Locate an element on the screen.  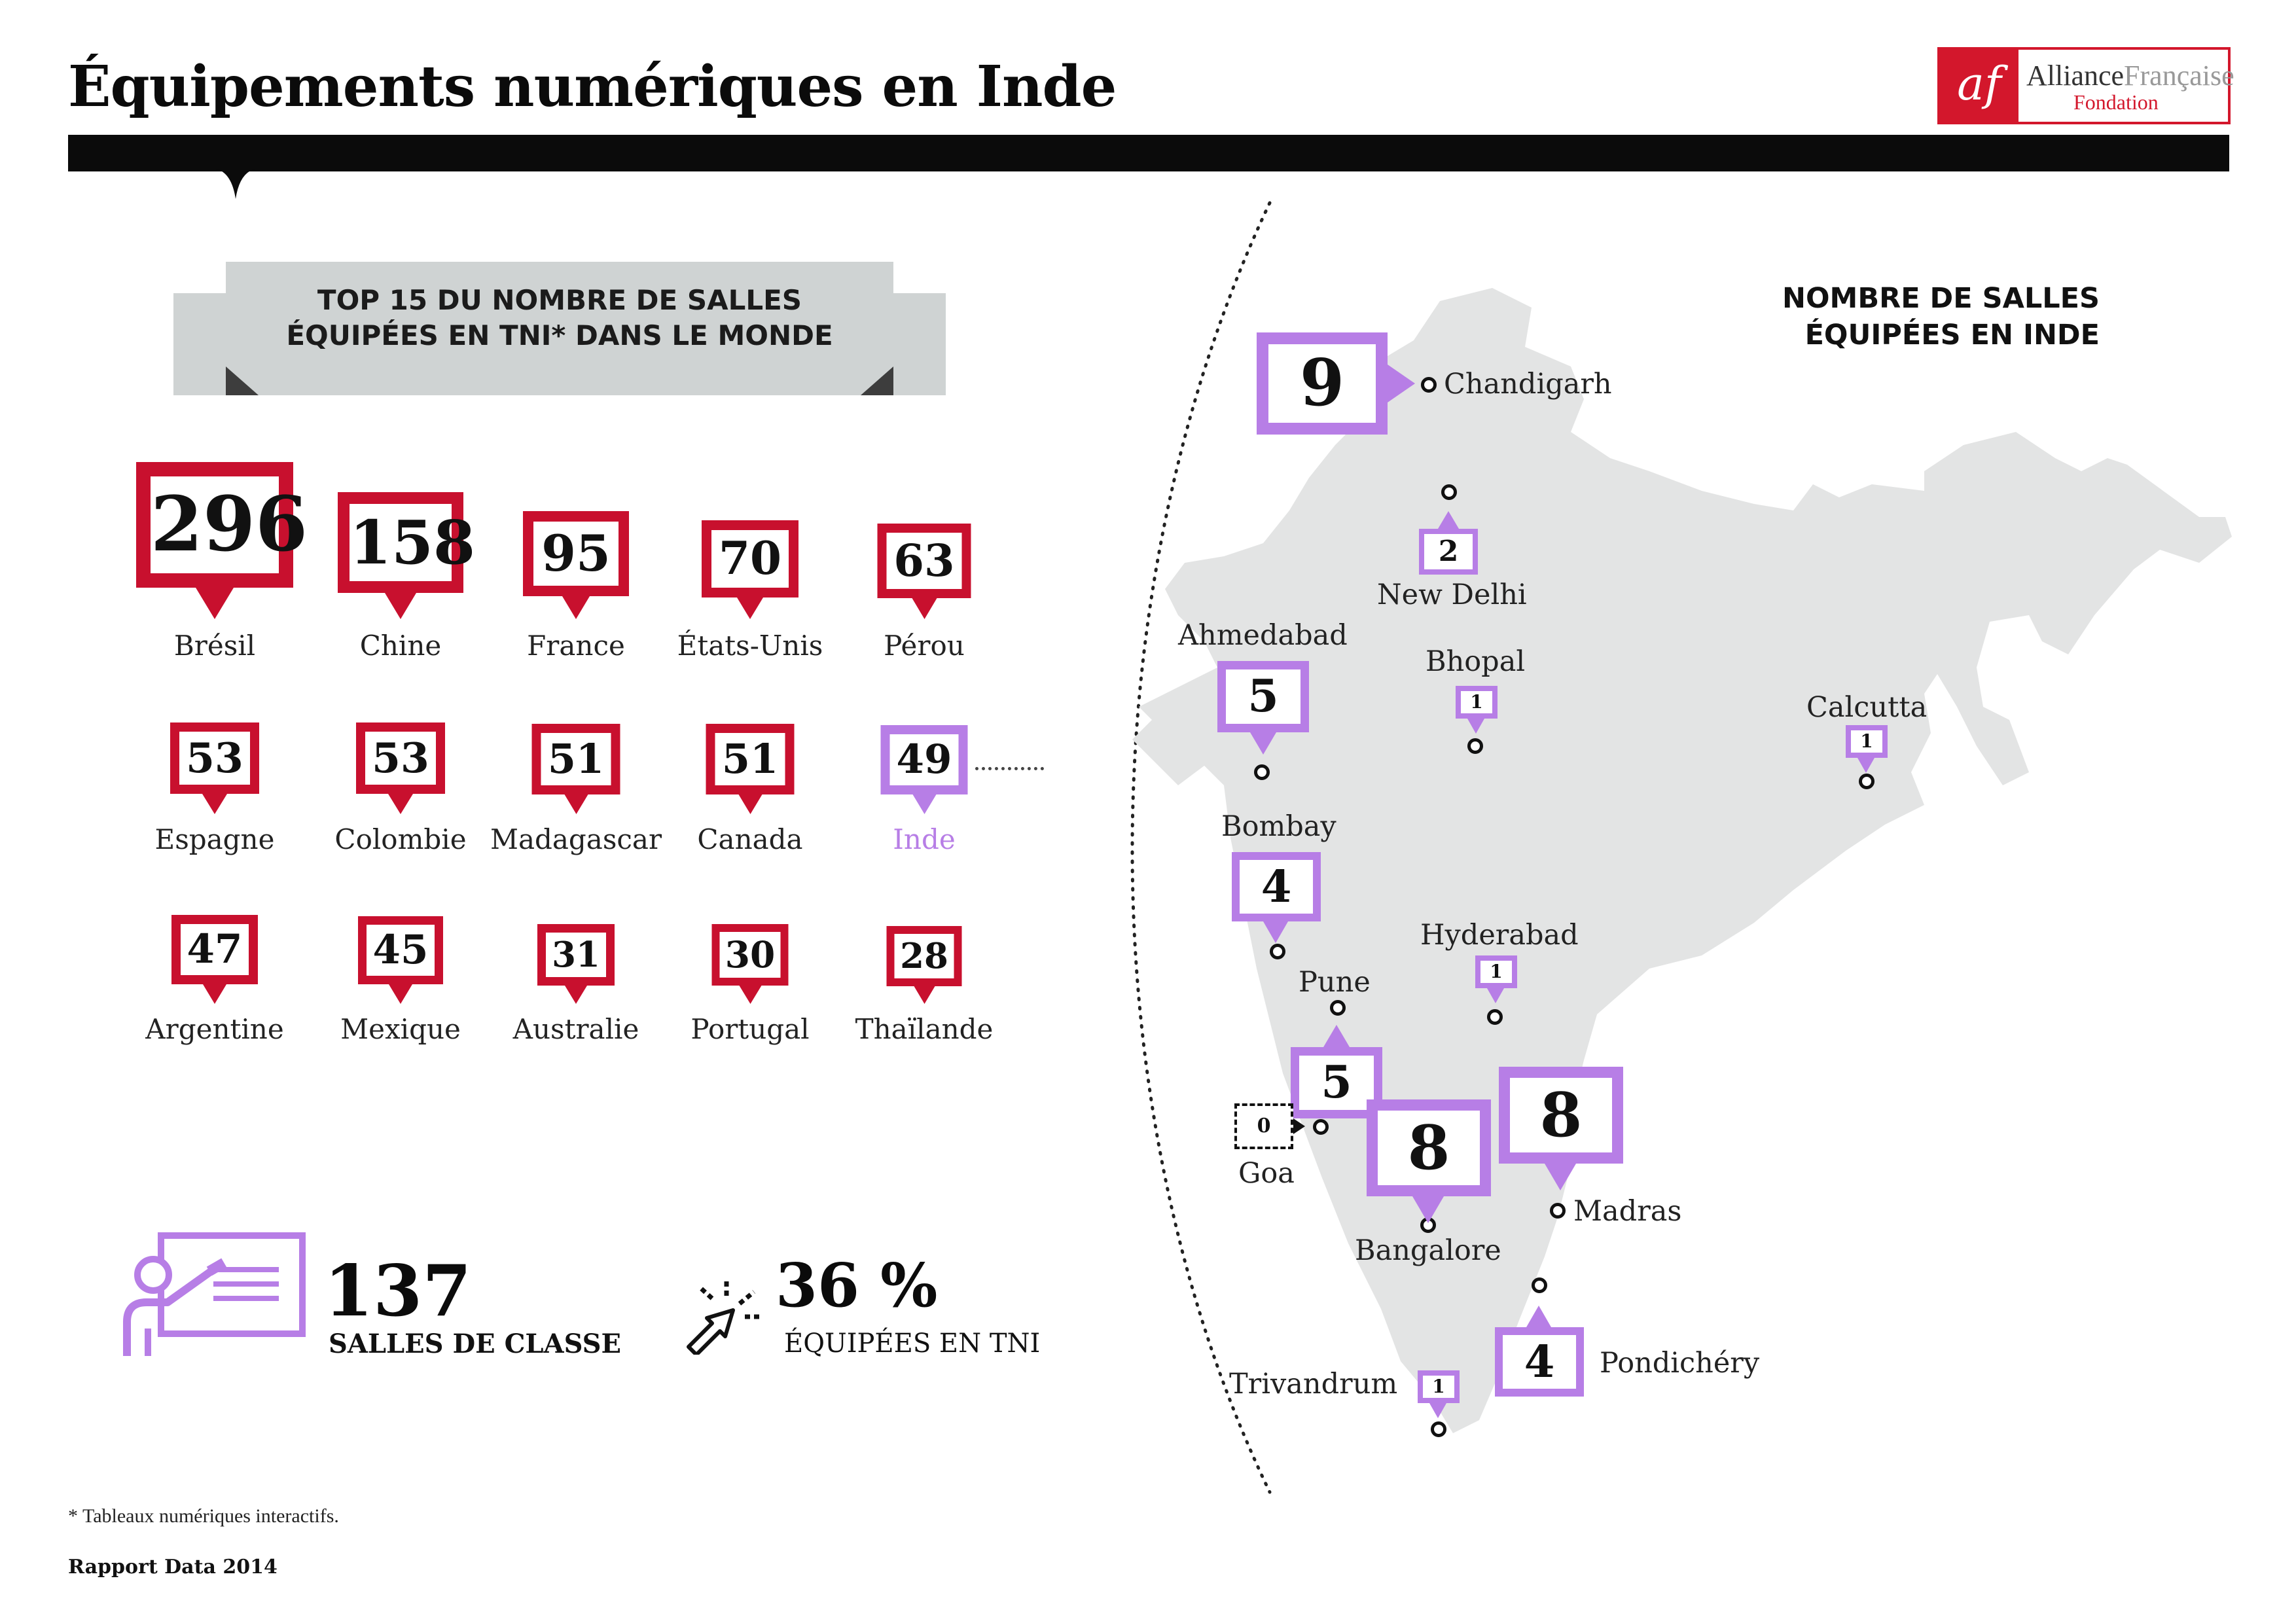
top15-ribbon is located at coordinates (559, 328).